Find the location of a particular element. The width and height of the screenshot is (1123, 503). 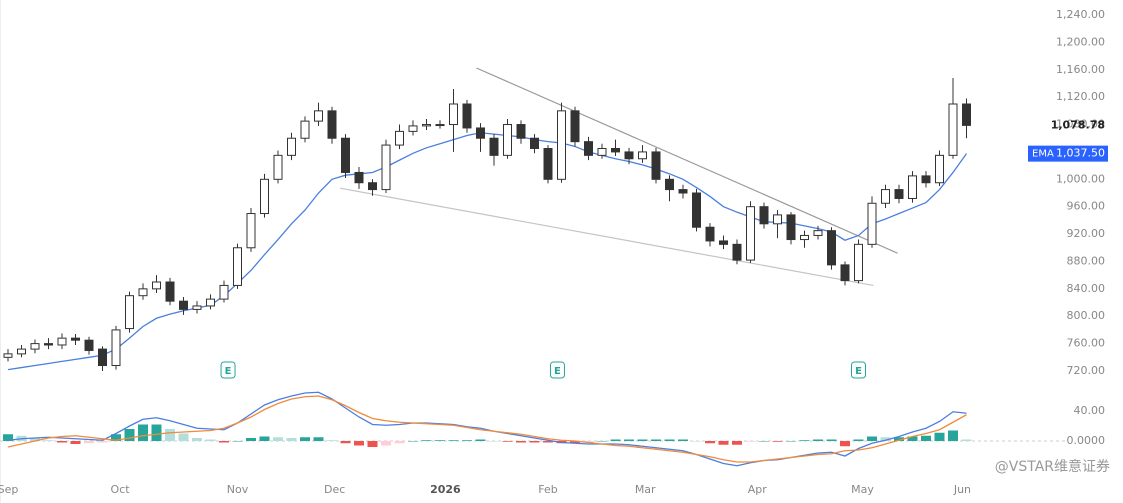

y-tick-label: 1,120.00 is located at coordinates (1080, 96).